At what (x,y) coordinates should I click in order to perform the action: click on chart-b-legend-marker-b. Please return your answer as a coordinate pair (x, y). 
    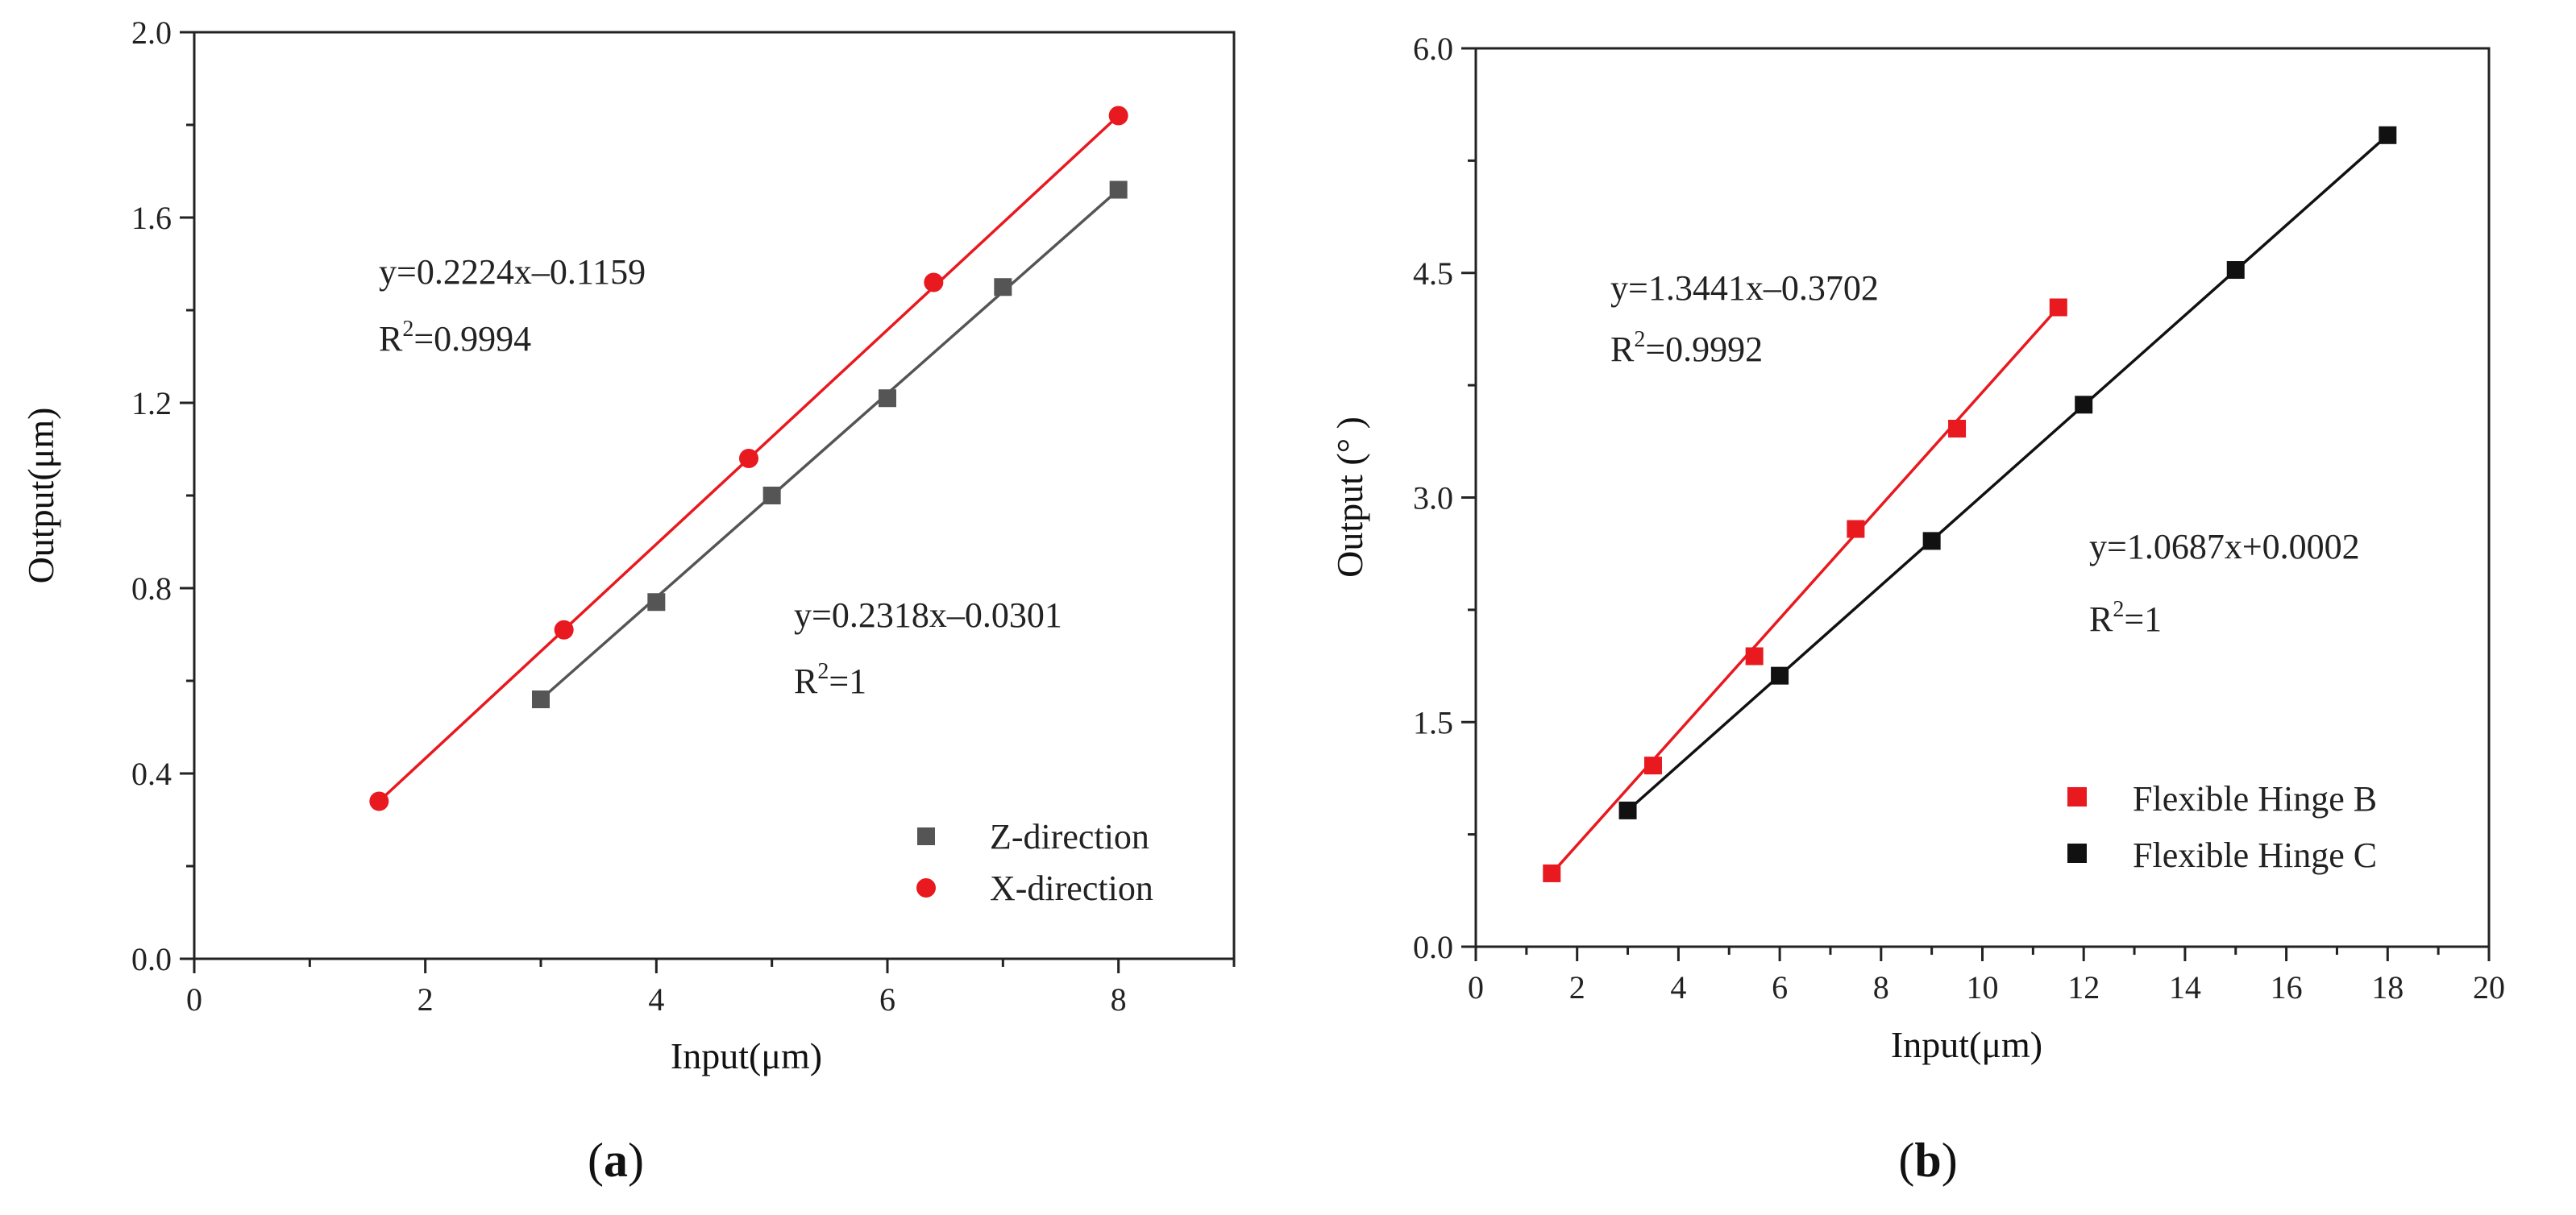
    Looking at the image, I should click on (2077, 797).